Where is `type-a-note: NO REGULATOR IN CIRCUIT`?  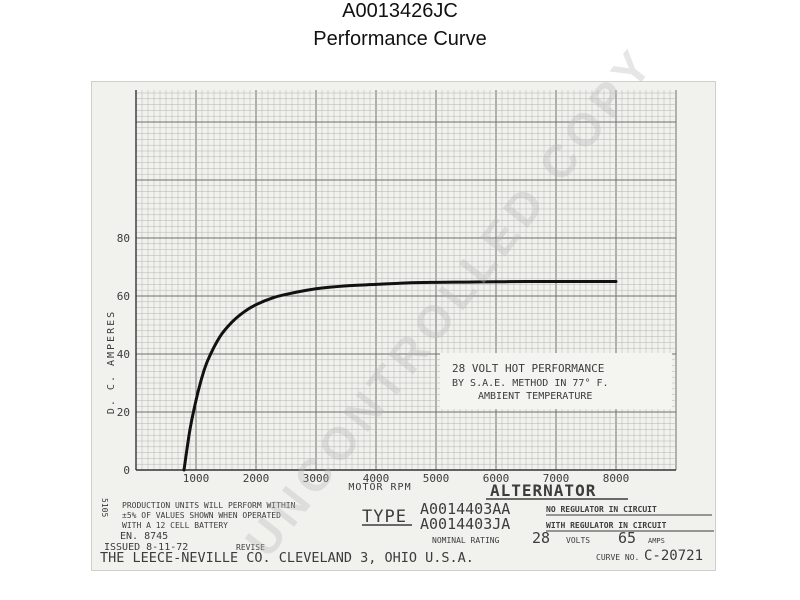
type-a-note: NO REGULATOR IN CIRCUIT is located at coordinates (601, 509).